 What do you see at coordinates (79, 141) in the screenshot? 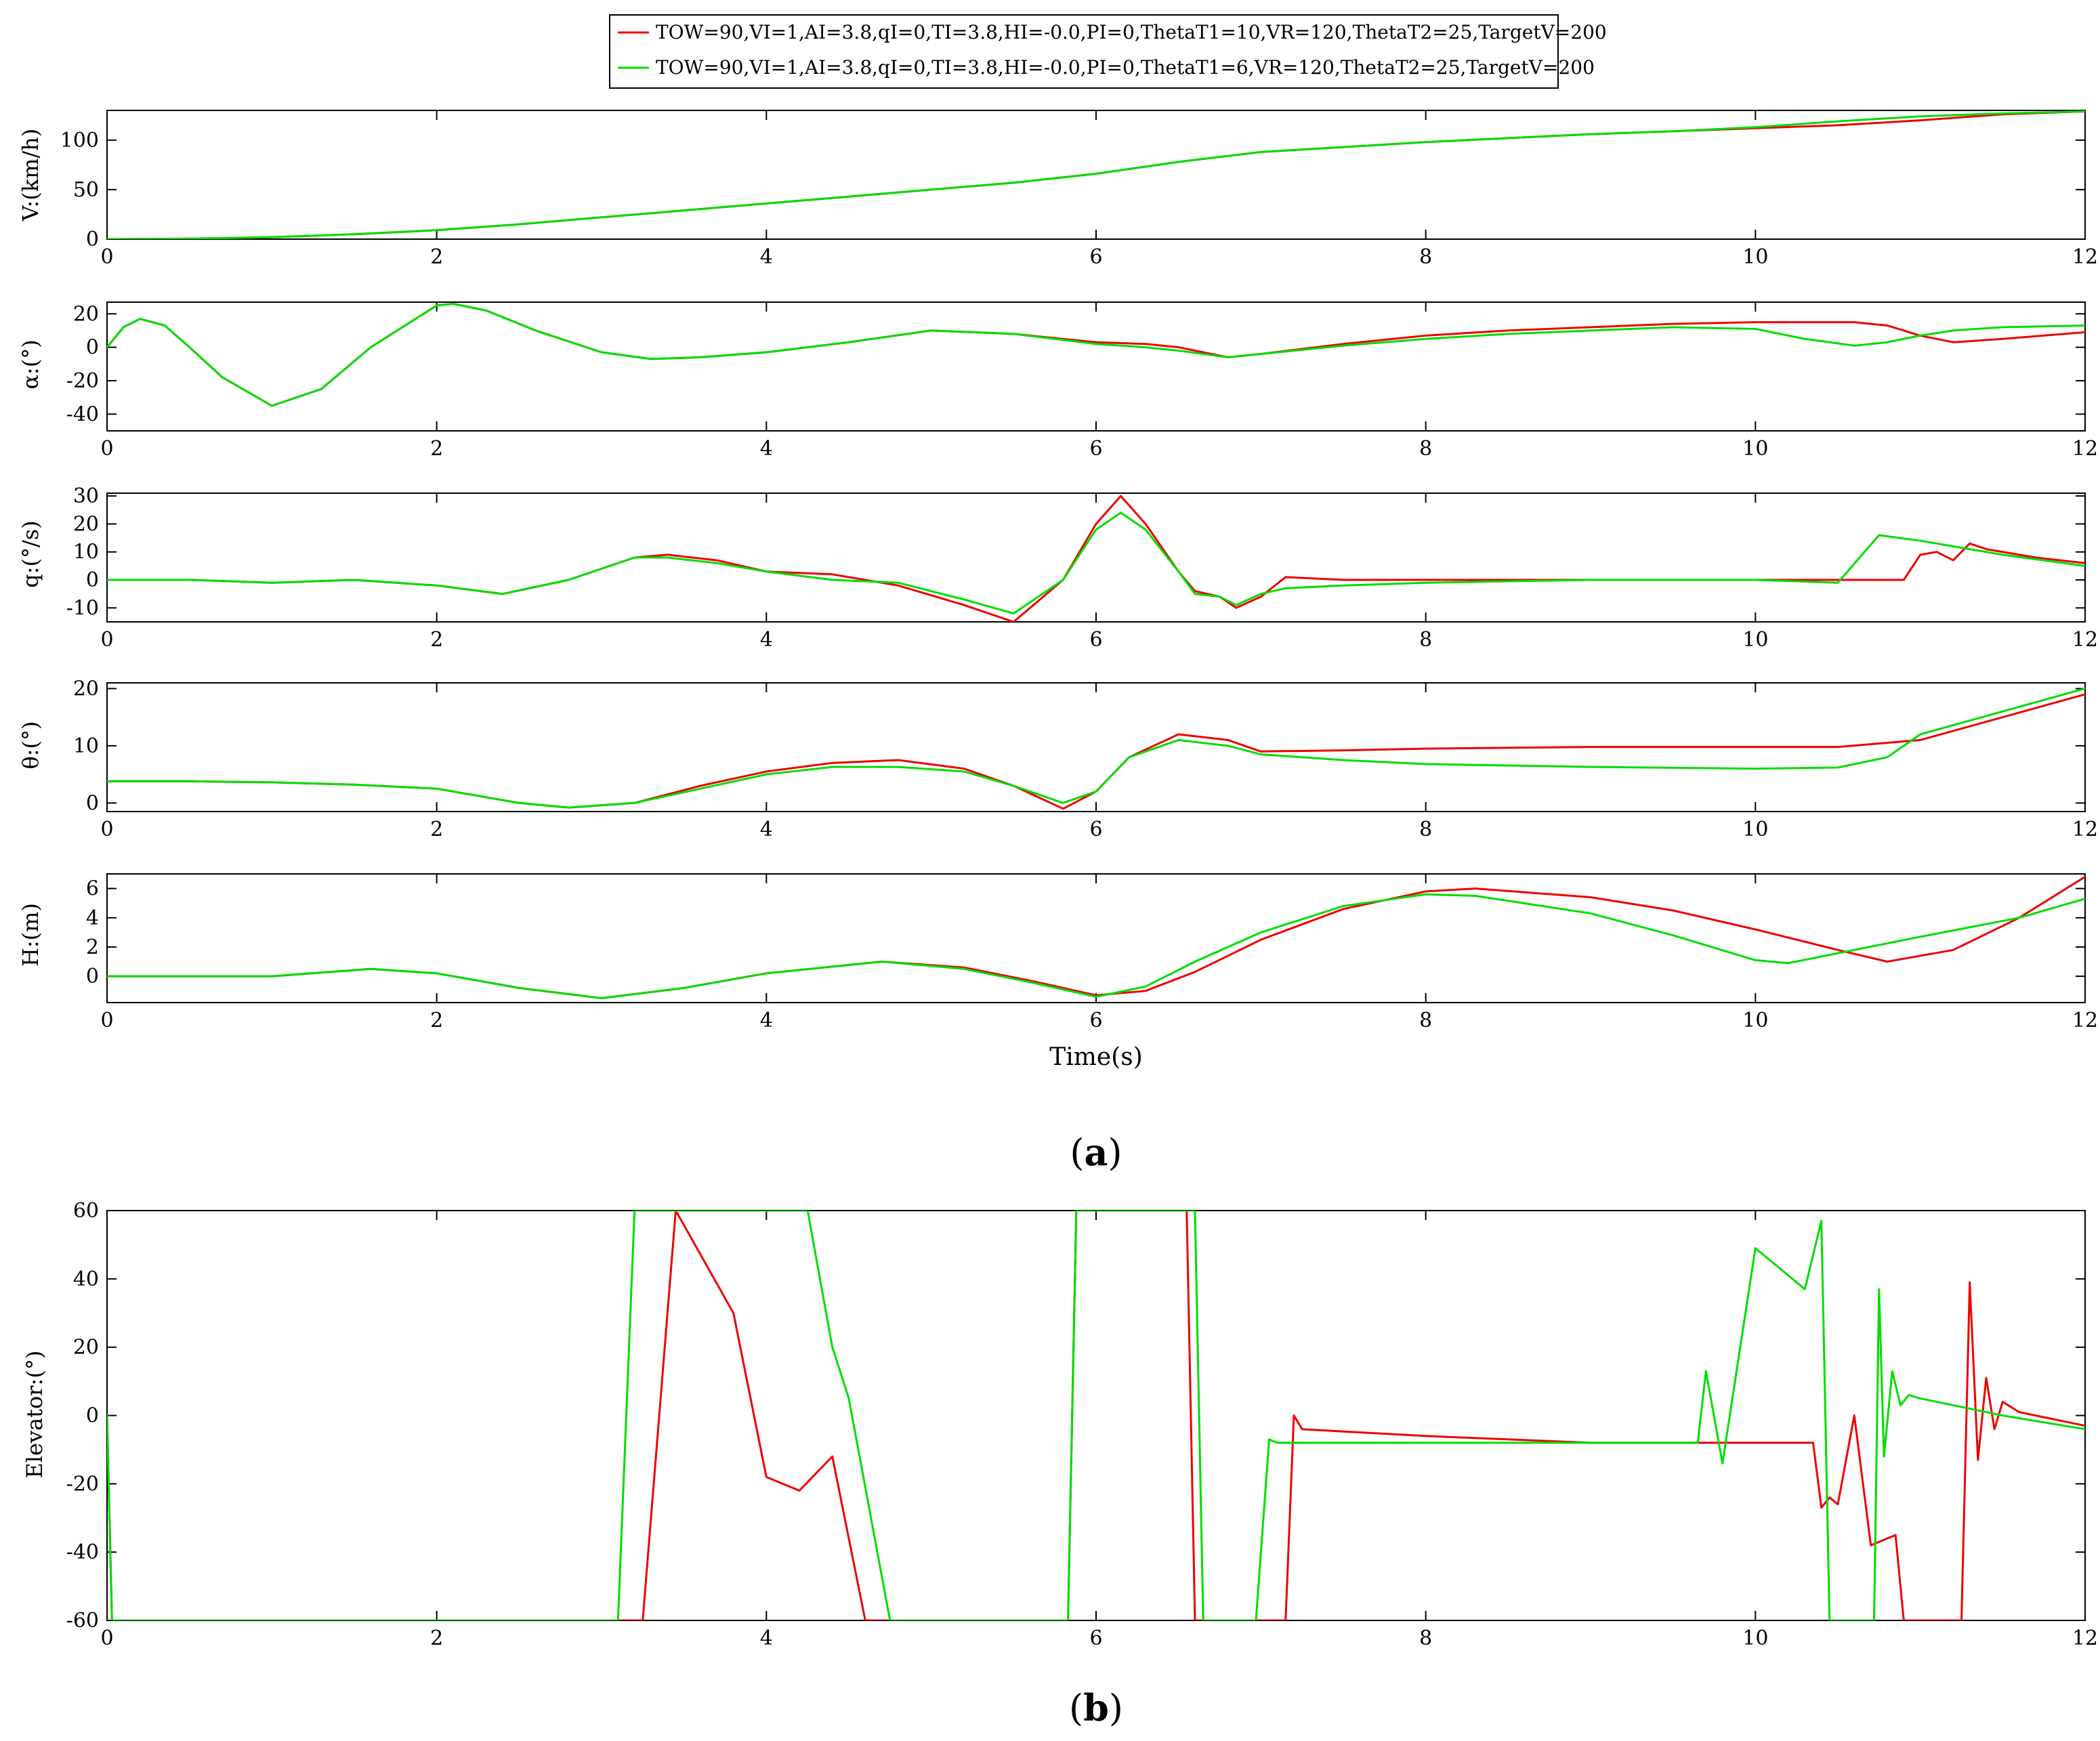
I see `velocity-ytick-label: 100` at bounding box center [79, 141].